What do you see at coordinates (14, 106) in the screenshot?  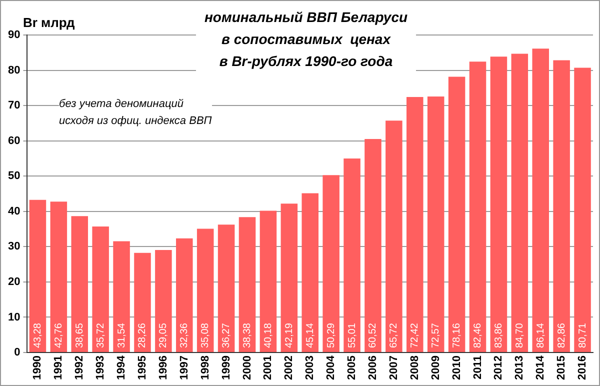 I see `y-tick-label: 70` at bounding box center [14, 106].